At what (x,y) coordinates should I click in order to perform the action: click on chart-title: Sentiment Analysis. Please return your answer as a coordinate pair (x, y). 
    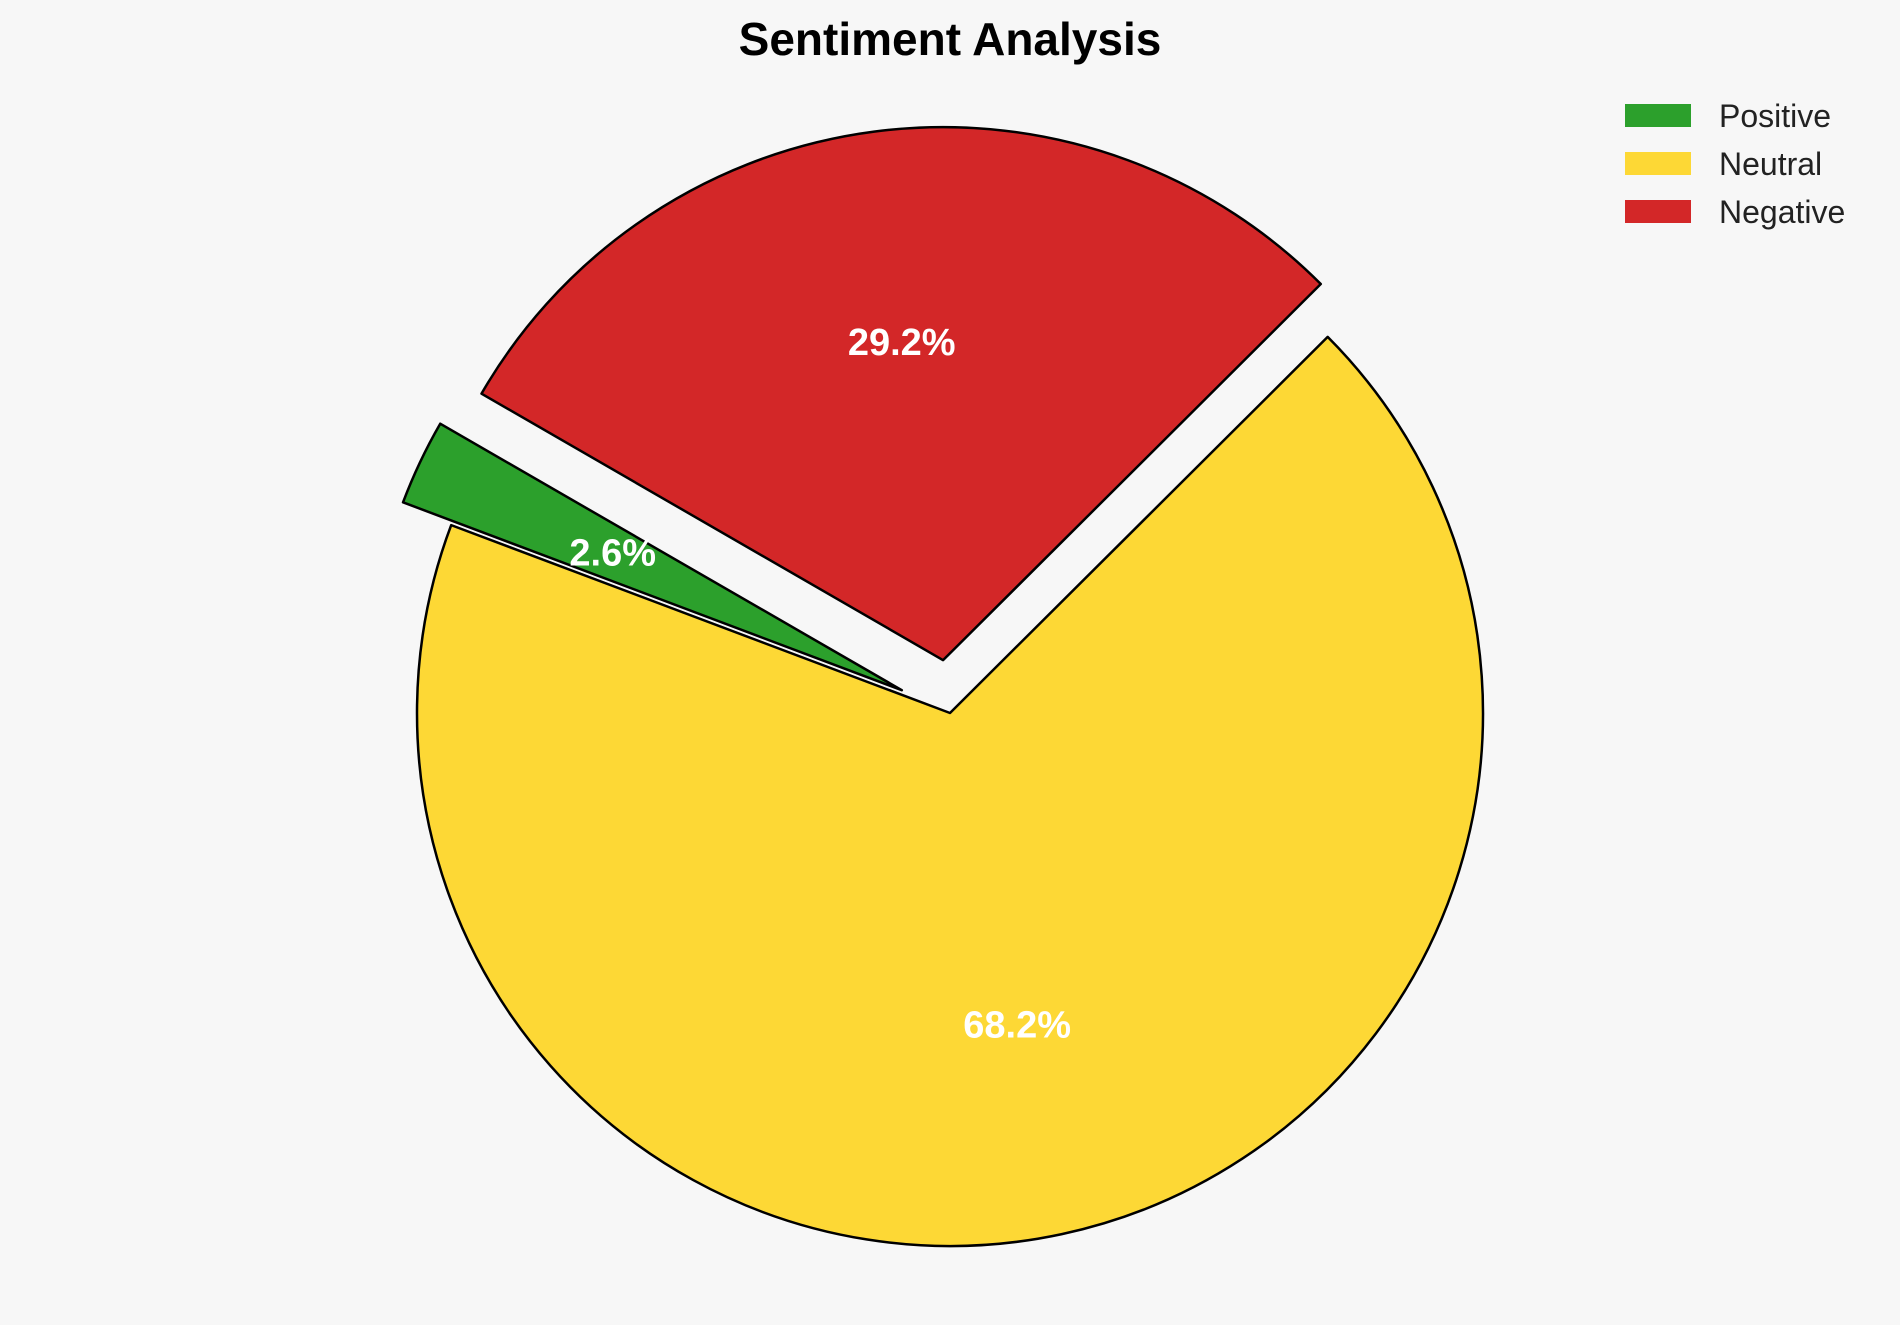
    Looking at the image, I should click on (950, 39).